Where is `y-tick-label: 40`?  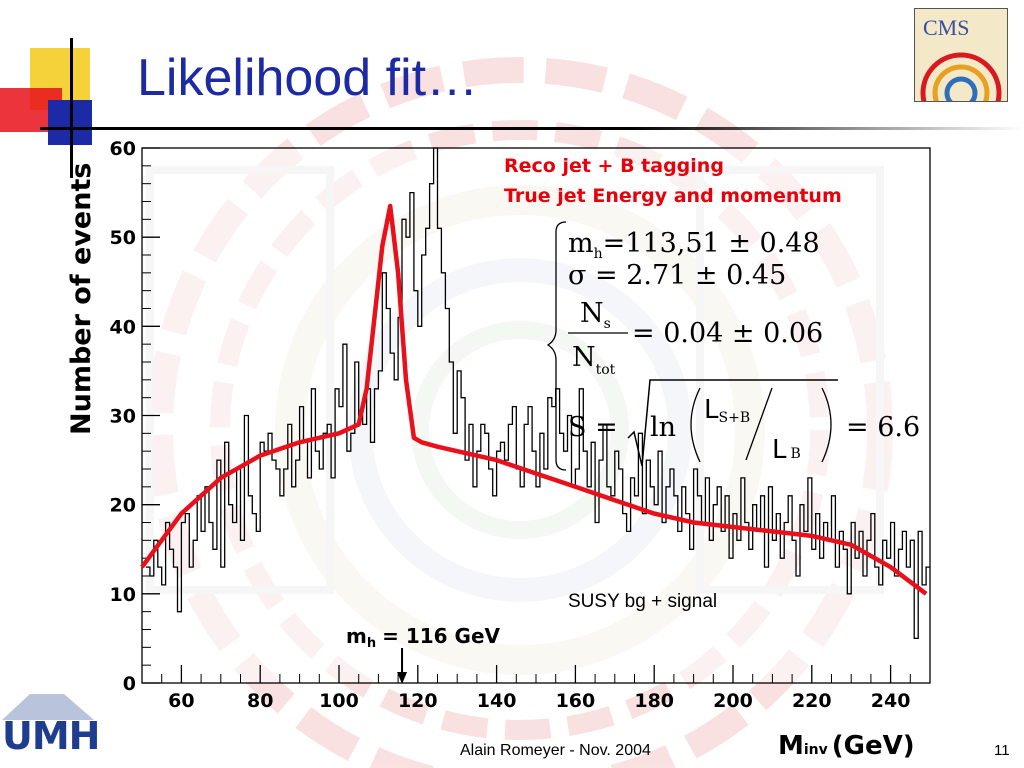
y-tick-label: 40 is located at coordinates (123, 327).